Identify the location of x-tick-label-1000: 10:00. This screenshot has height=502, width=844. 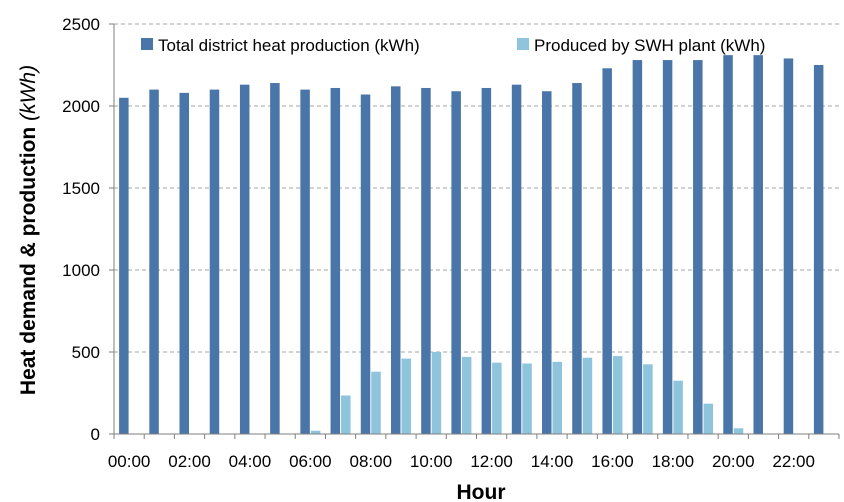
(431, 461).